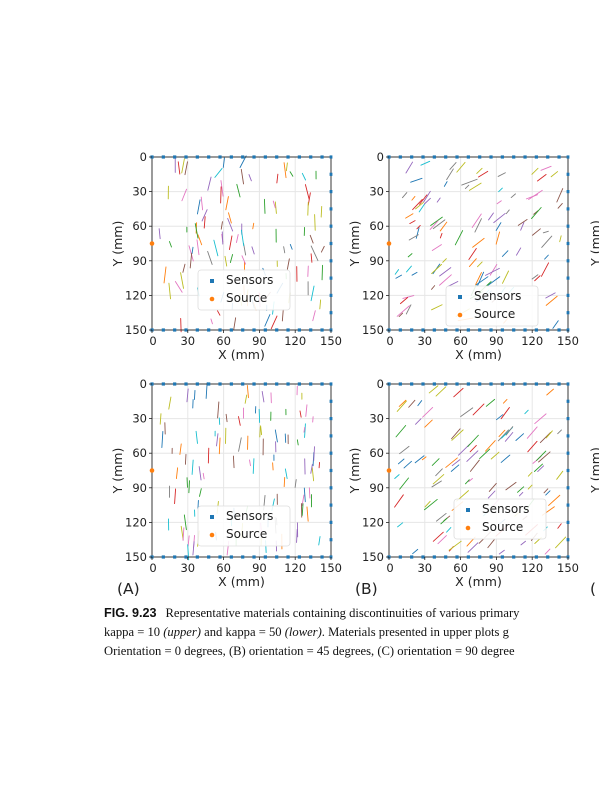 The height and width of the screenshot is (800, 599). What do you see at coordinates (460, 297) in the screenshot?
I see `legend-sensor-marker` at bounding box center [460, 297].